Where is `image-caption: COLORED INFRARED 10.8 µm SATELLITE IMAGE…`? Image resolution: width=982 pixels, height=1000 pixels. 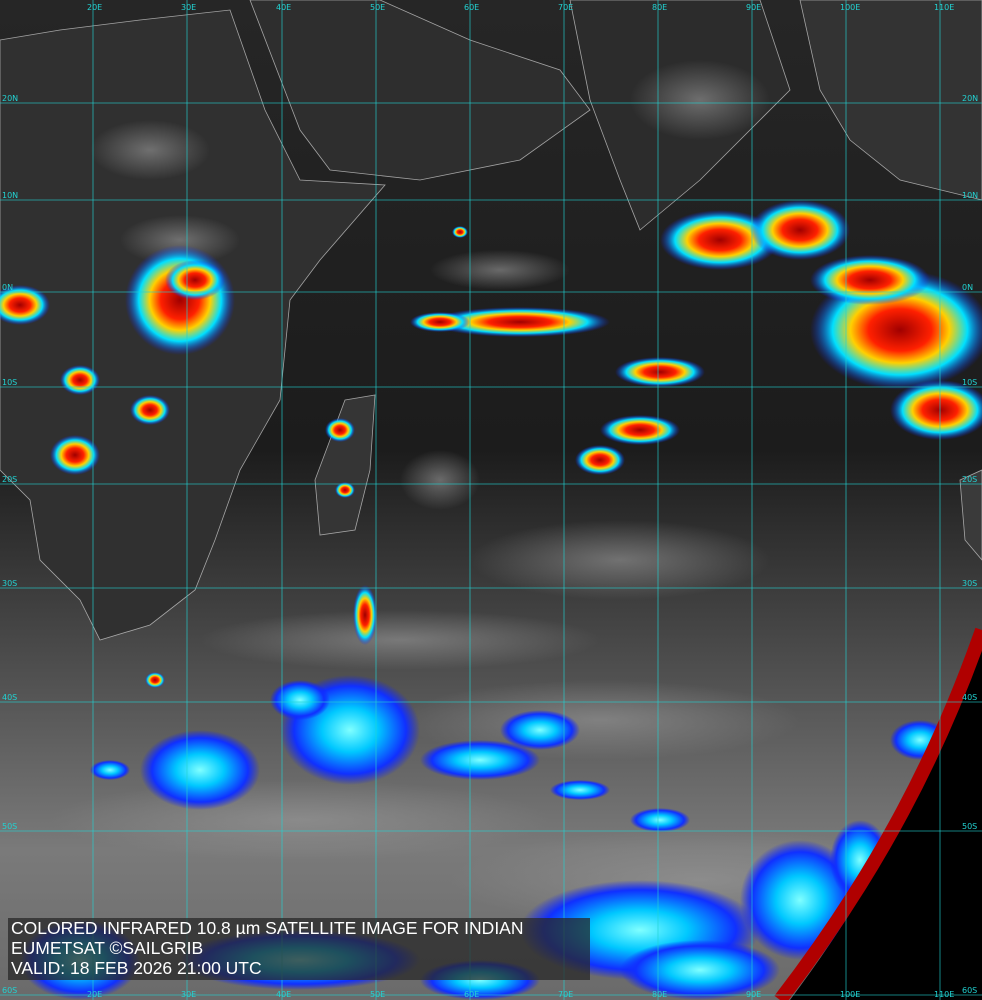 image-caption: COLORED INFRARED 10.8 µm SATELLITE IMAGE… is located at coordinates (299, 949).